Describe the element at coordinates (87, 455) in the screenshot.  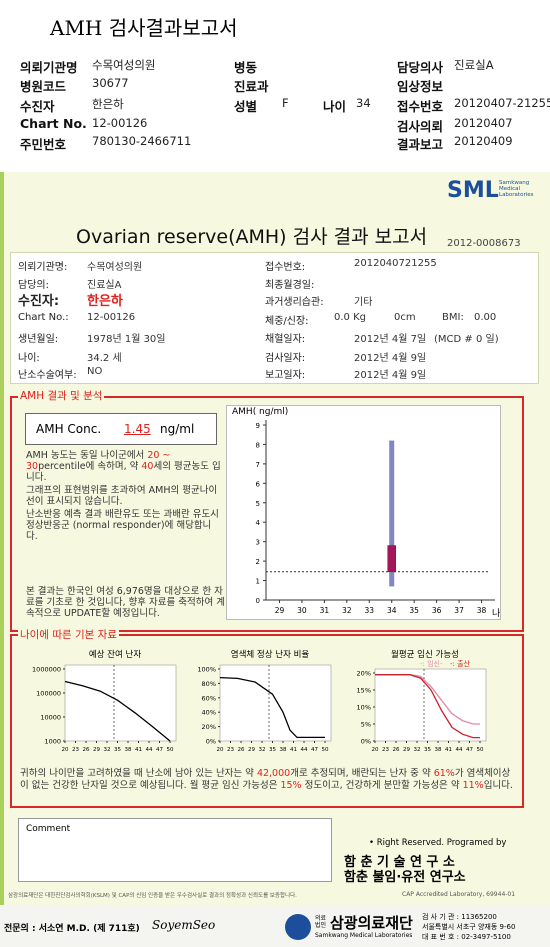
I see `note-text: AMH 농도는 동일 나이군에서` at that location.